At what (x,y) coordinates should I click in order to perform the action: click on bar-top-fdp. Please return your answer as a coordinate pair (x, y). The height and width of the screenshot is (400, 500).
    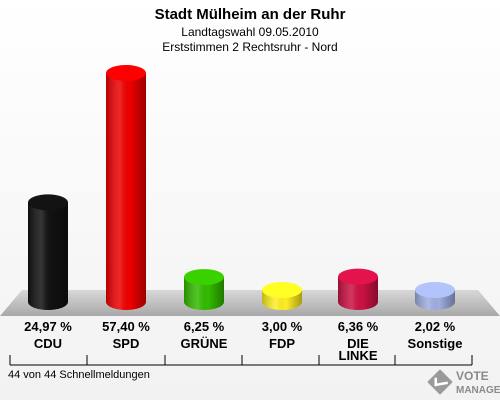
    Looking at the image, I should click on (282, 290).